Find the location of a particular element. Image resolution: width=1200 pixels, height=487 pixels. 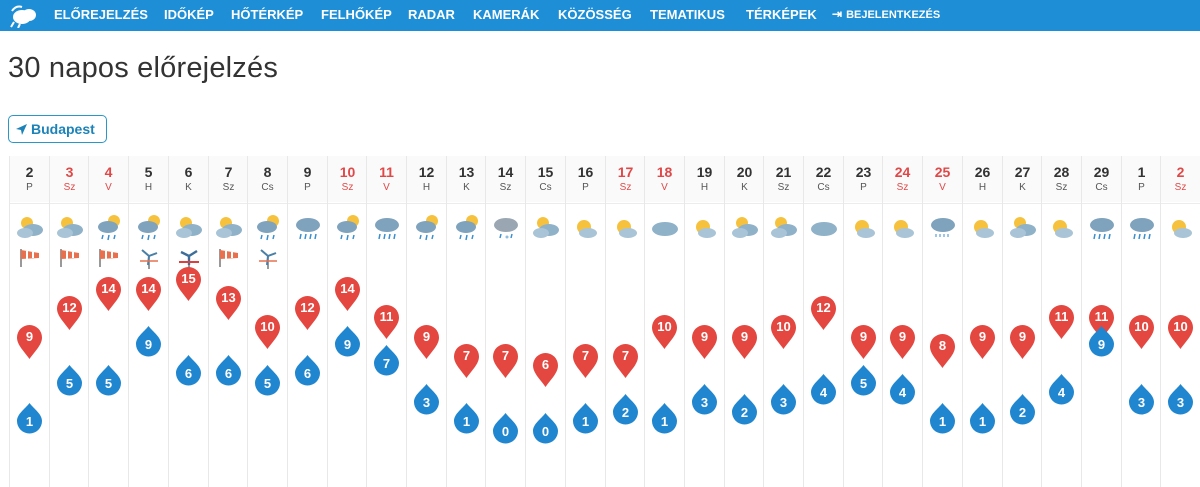

nav-cloud-map: FELHŐKÉP is located at coordinates (356, 14).